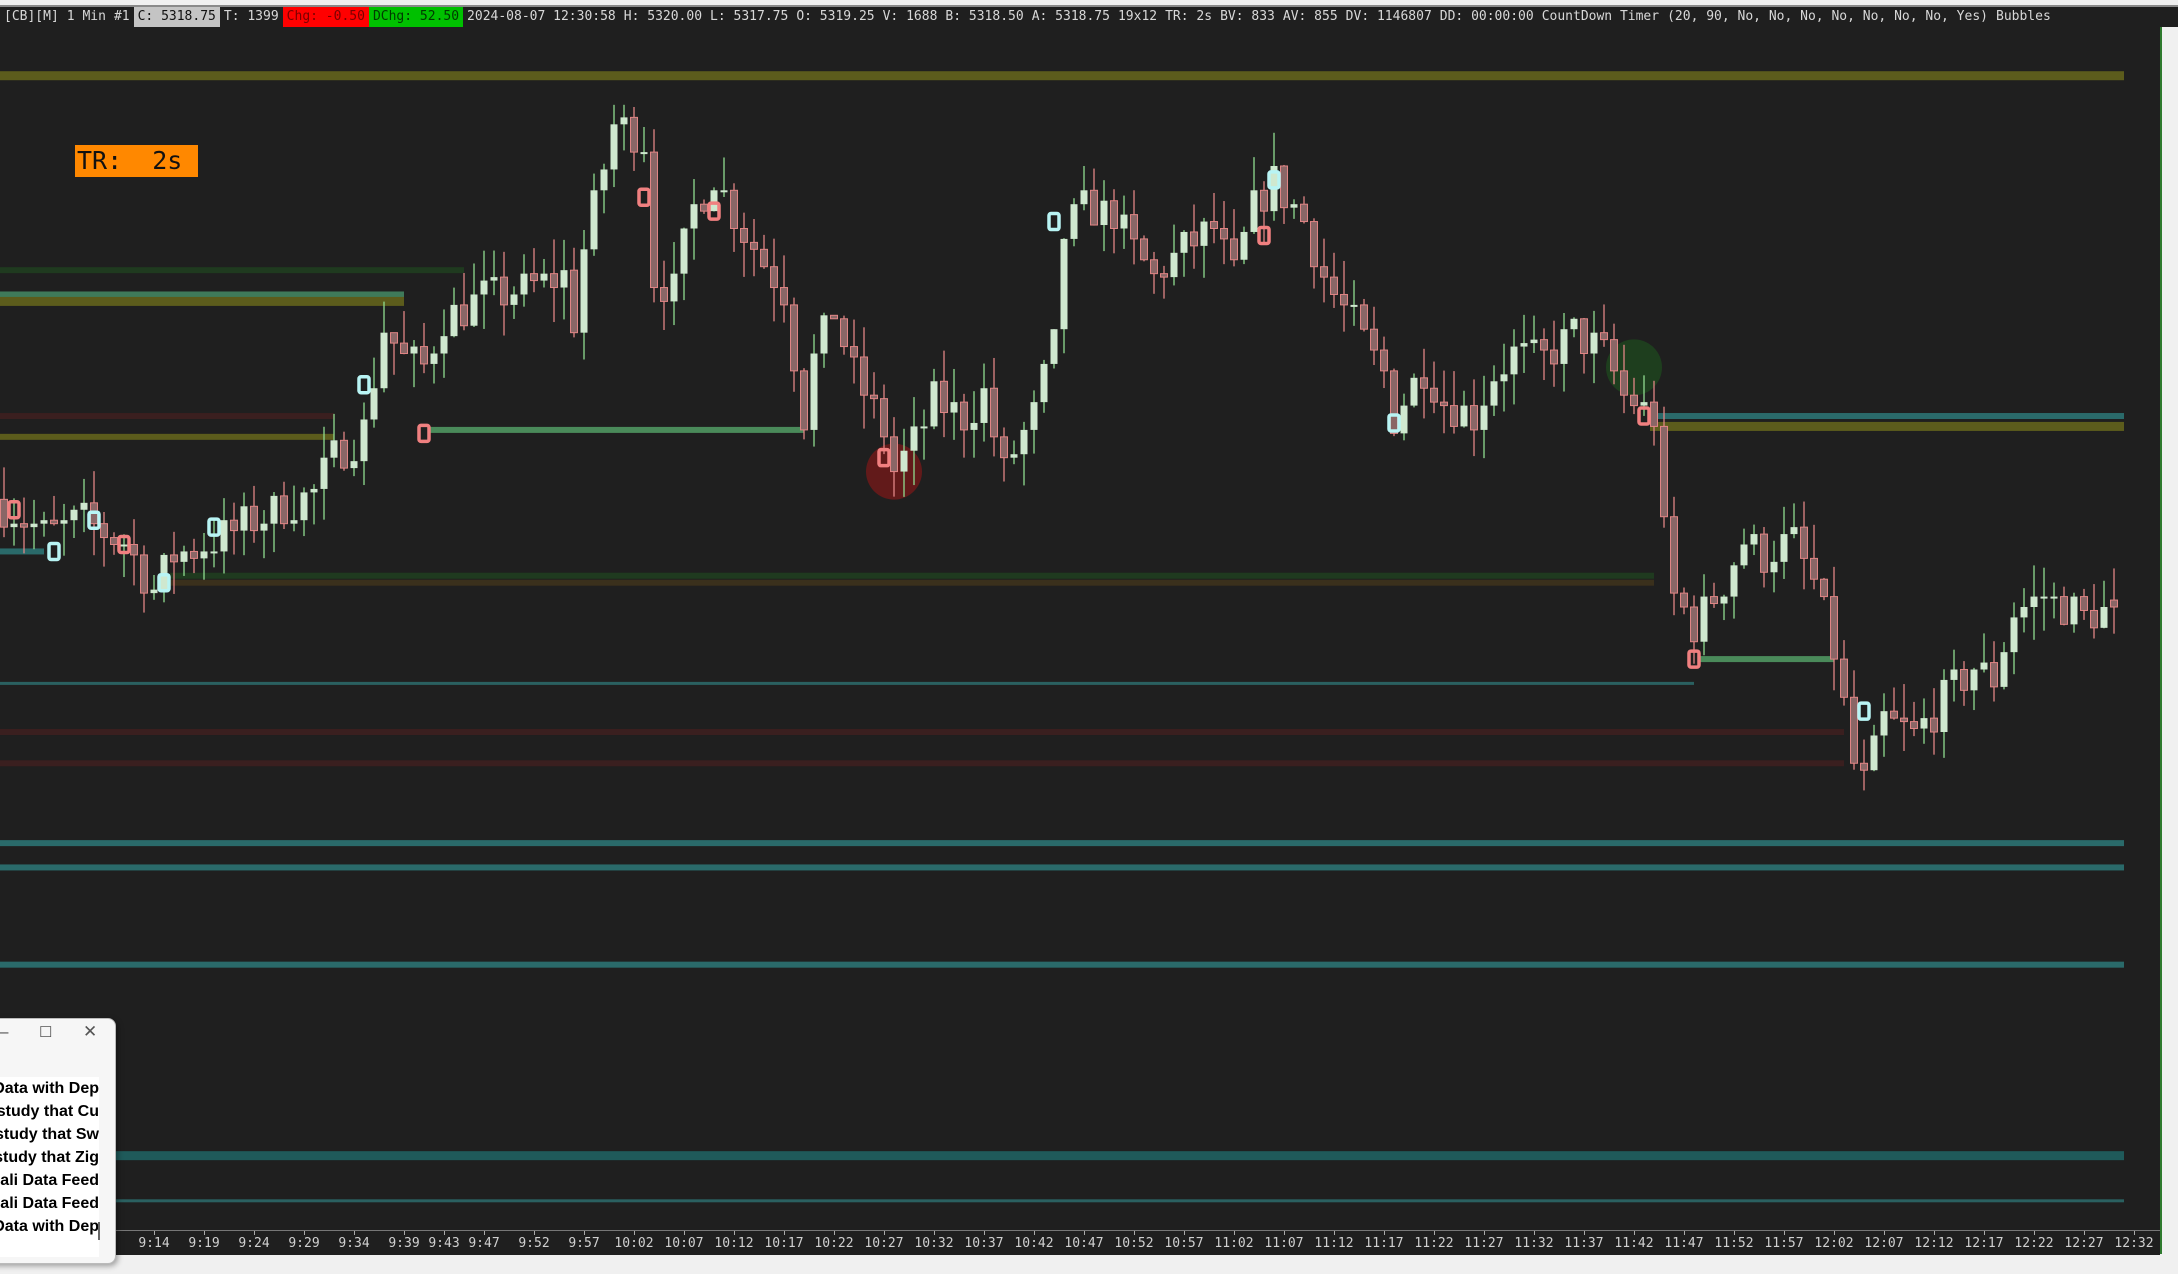 The height and width of the screenshot is (1274, 2178). What do you see at coordinates (2023, 16) in the screenshot?
I see `bubbles-study: Bubbles` at bounding box center [2023, 16].